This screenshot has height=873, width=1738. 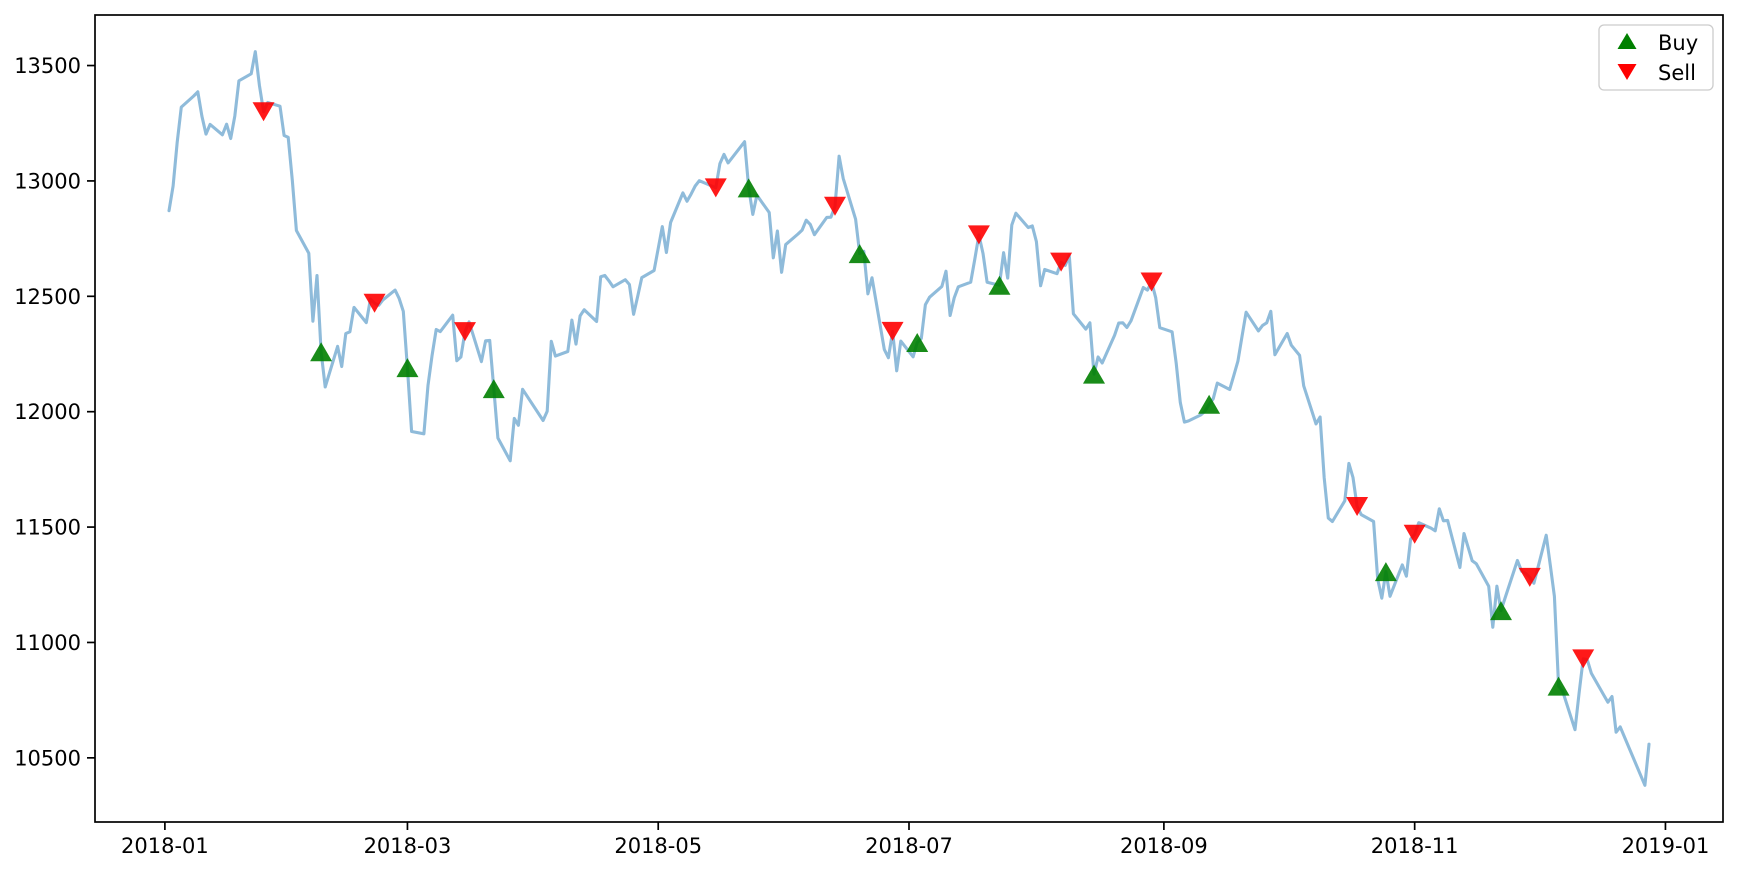 I want to click on y-axis: 10500 11000 11500 12000 12500 13000 13500, so click(x=54, y=412).